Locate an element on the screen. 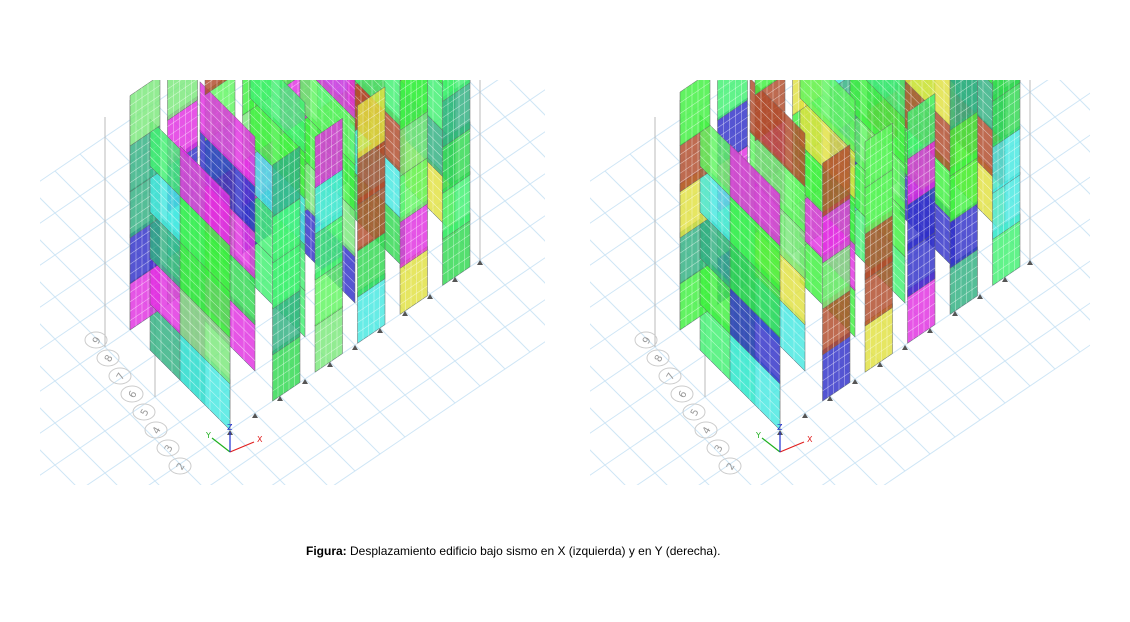  grid-bubble-label: 3 is located at coordinates (719, 448).